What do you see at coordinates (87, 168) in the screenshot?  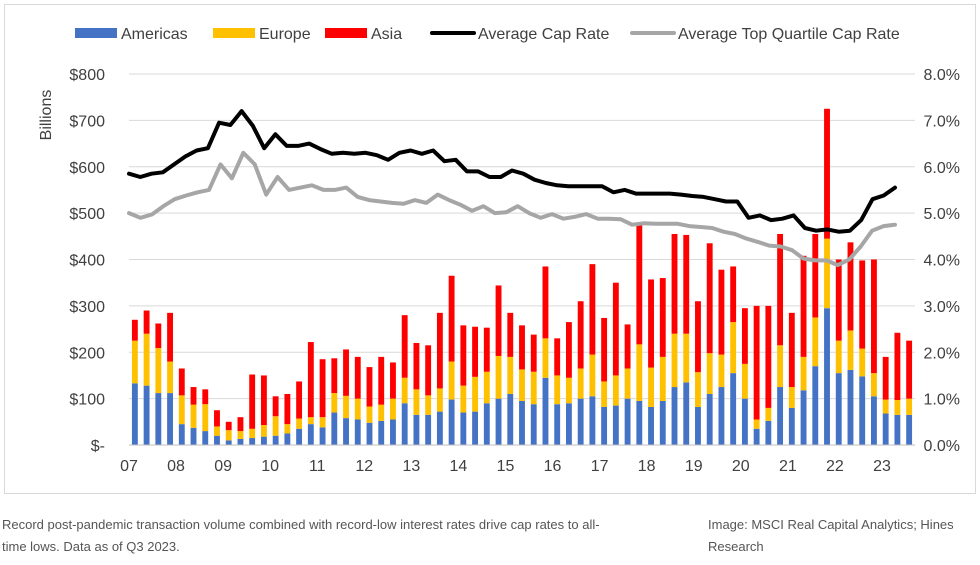 I see `y-tick-label: $600` at bounding box center [87, 168].